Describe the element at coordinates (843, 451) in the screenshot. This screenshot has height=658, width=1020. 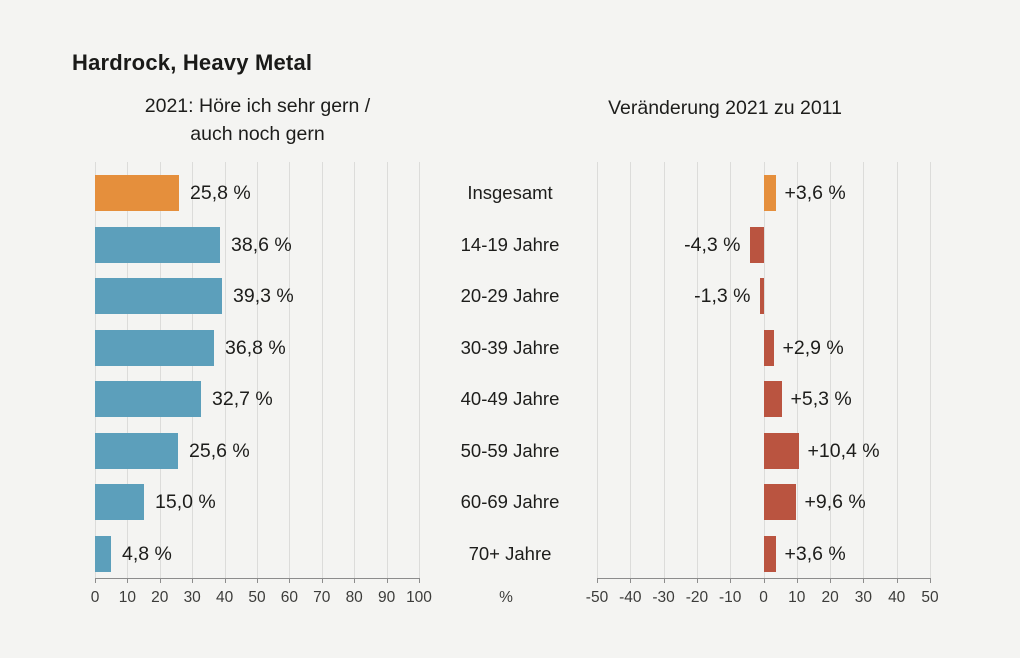
I see `right-bar-value-label: +10,4 %` at that location.